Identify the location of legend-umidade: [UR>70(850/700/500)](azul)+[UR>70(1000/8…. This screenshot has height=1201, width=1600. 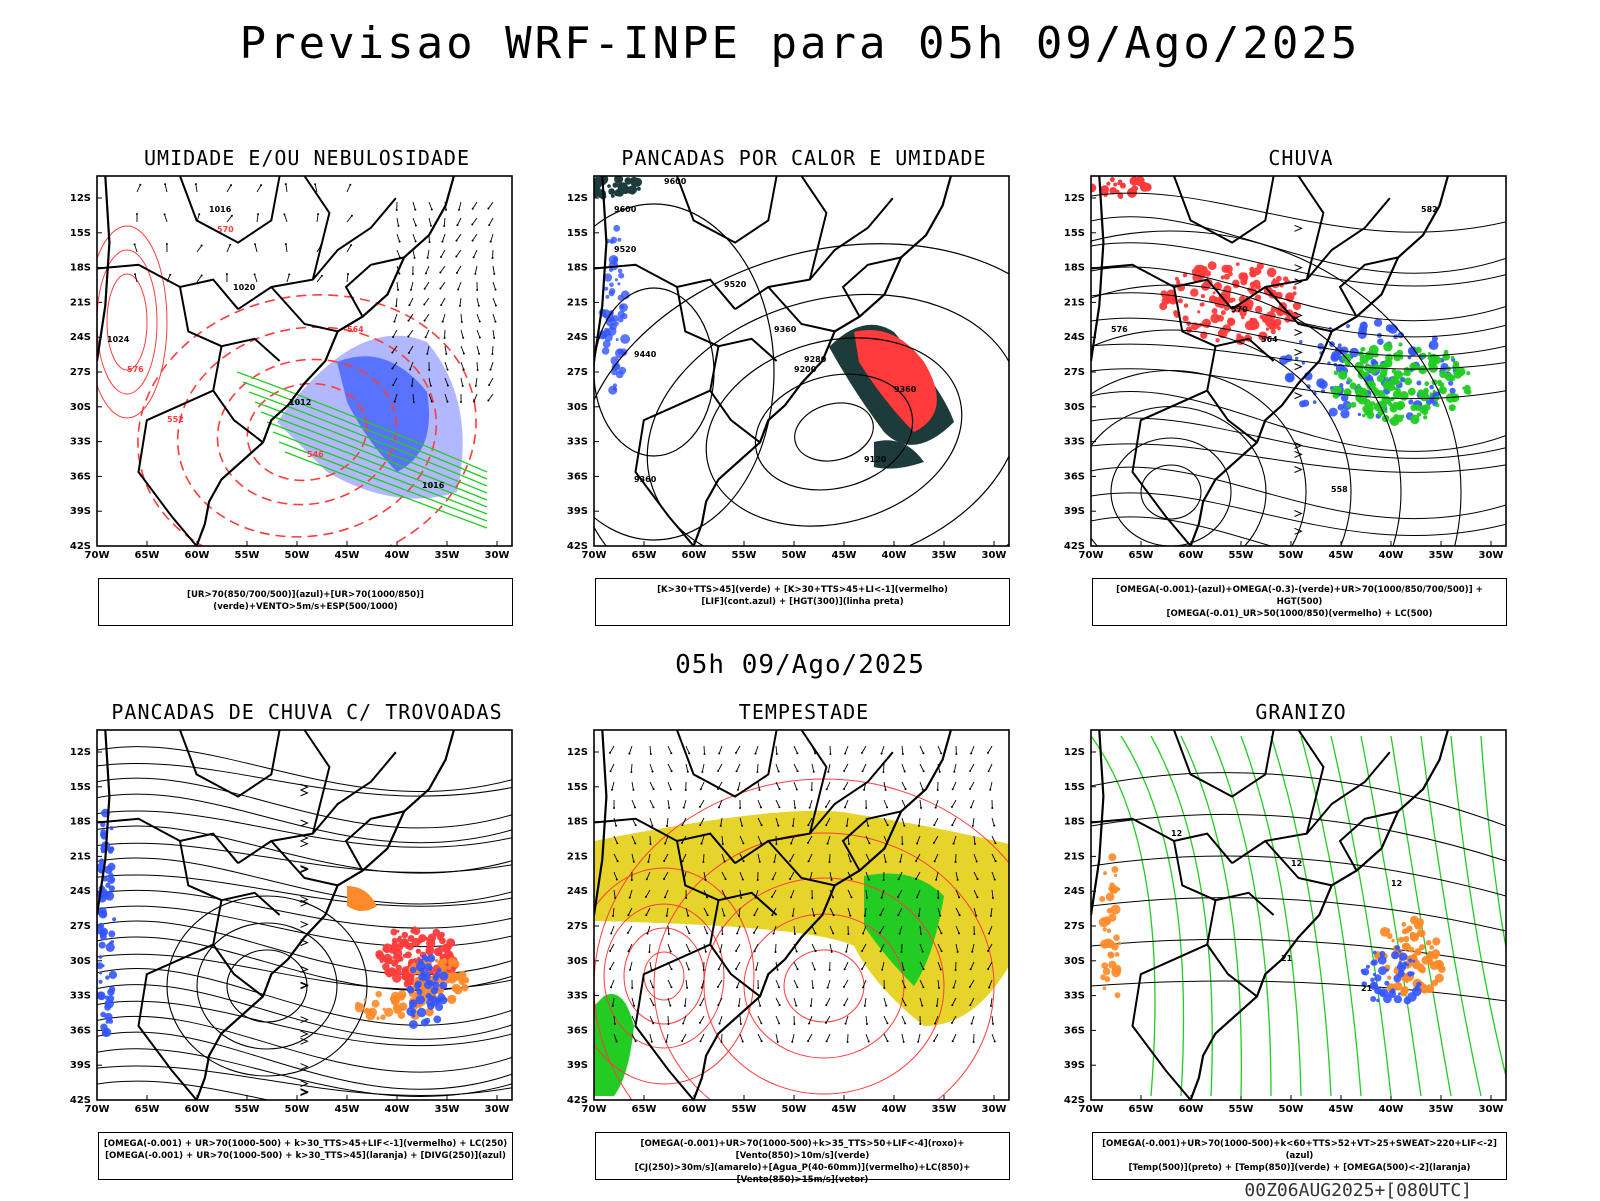
(305, 602).